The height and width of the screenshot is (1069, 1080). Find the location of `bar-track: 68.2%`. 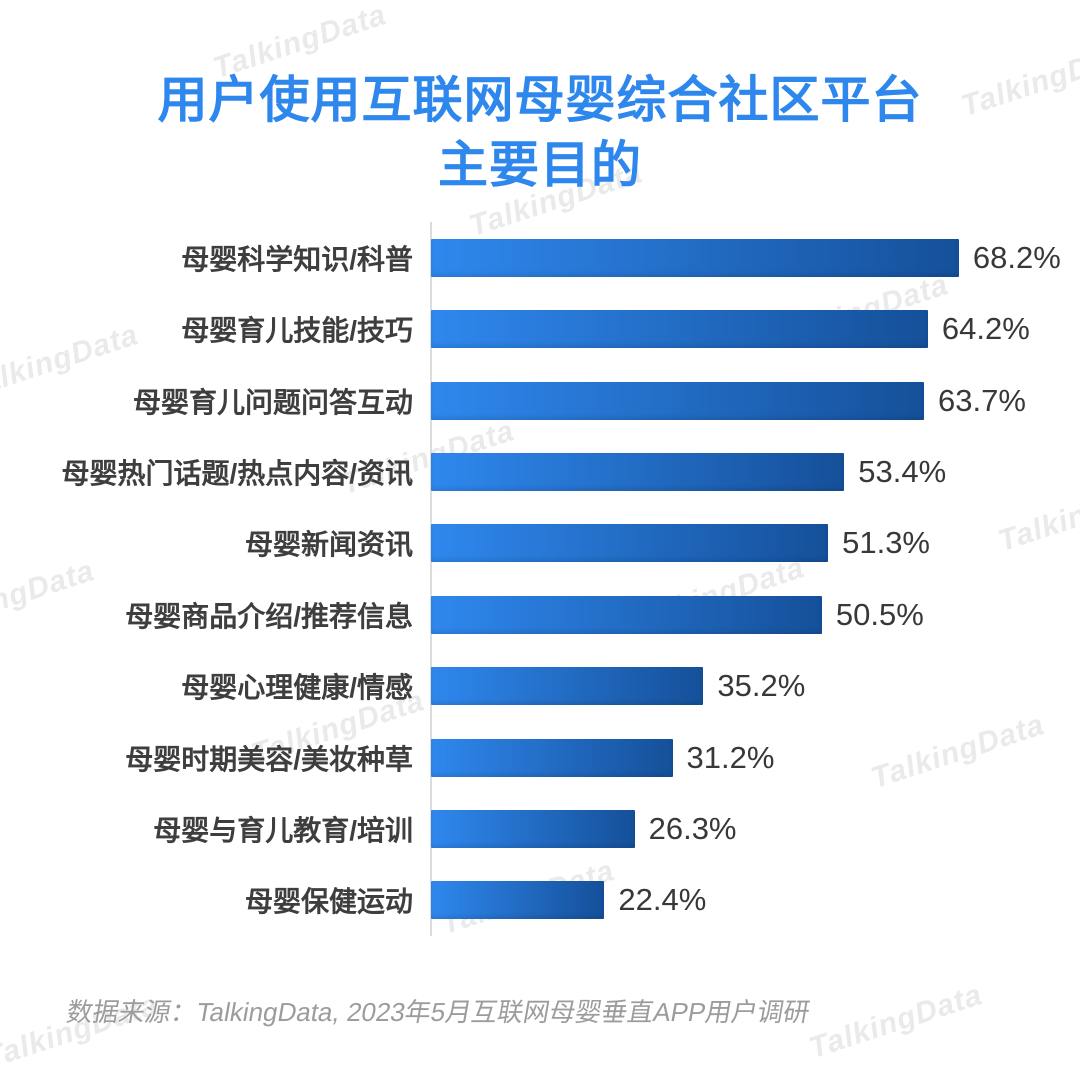

bar-track: 68.2% is located at coordinates (755, 257).